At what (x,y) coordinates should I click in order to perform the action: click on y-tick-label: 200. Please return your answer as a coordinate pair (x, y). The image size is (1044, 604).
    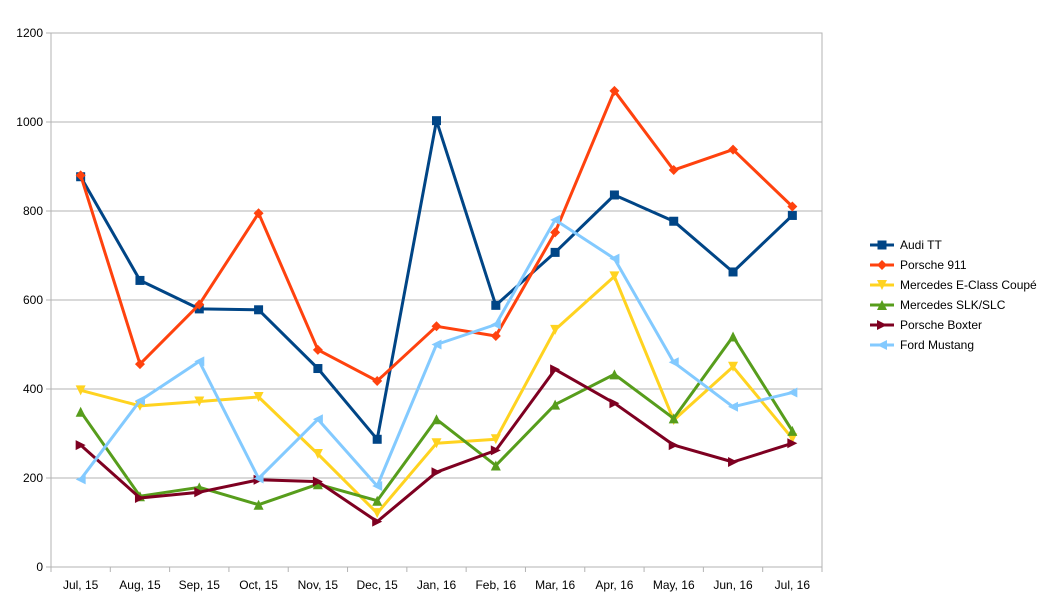
    Looking at the image, I should click on (33, 478).